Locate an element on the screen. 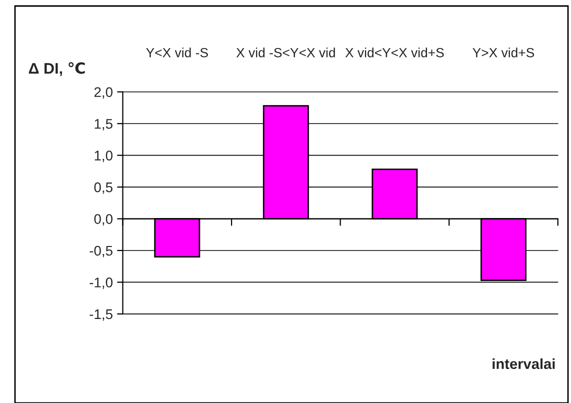 This screenshot has width=571, height=403. y-axis-title: Δ DI, ℃ is located at coordinates (56, 69).